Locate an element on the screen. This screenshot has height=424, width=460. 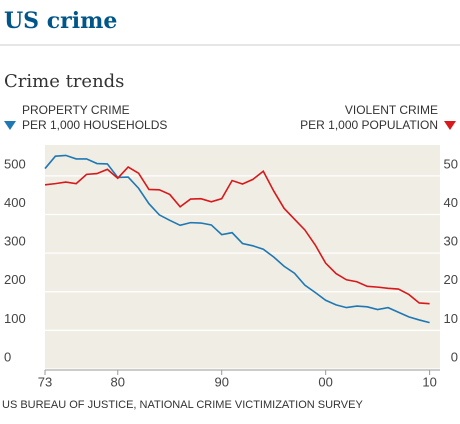
y-tick-label: 300 is located at coordinates (15, 241).